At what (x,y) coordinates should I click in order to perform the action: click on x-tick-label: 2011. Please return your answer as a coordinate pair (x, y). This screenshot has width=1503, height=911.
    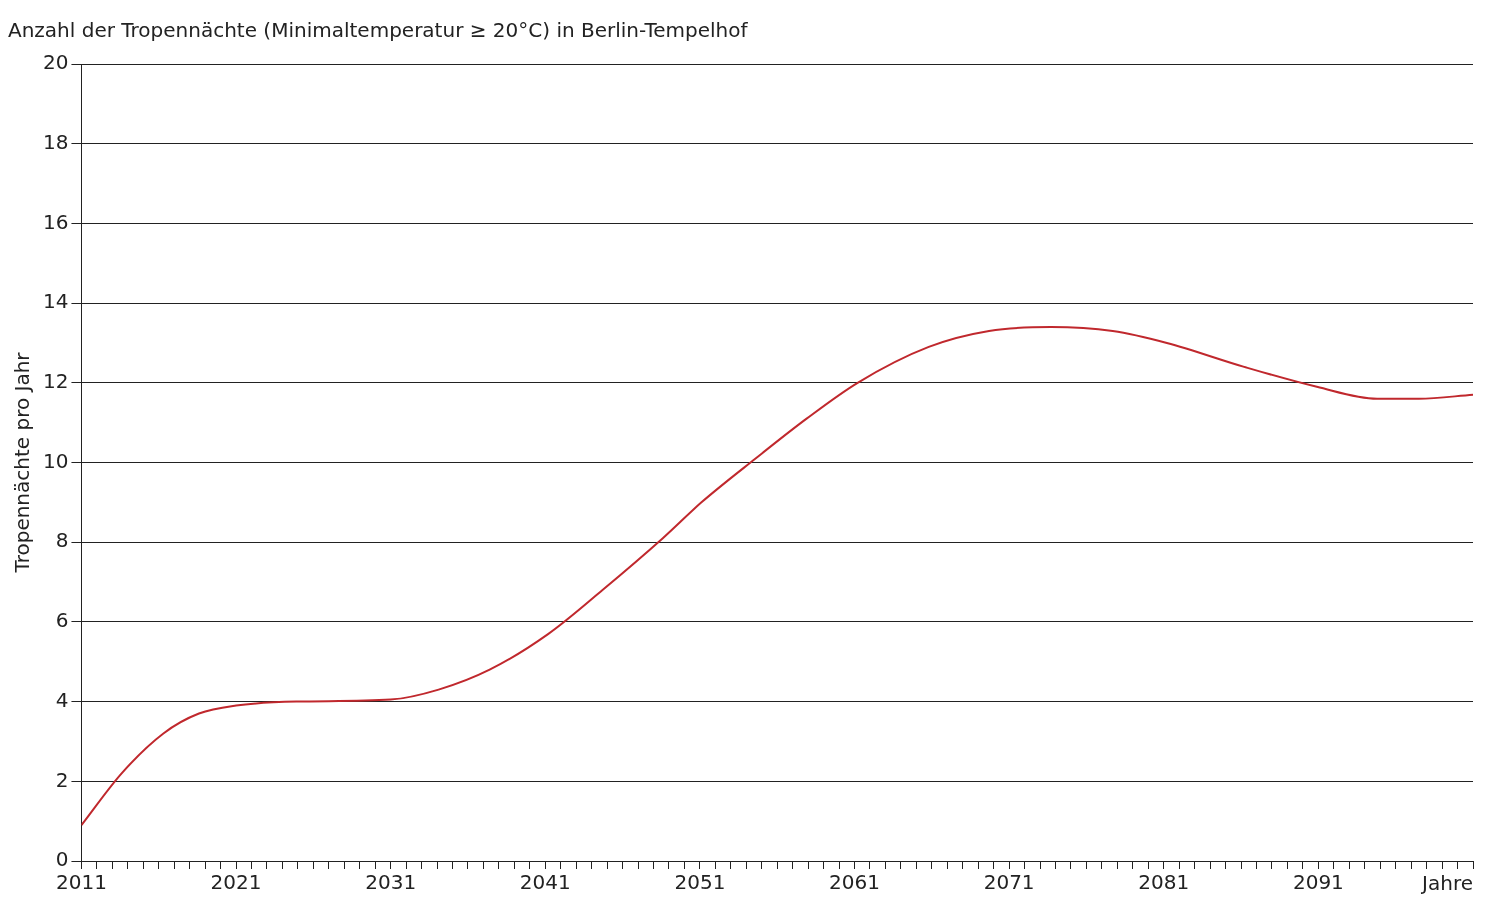
    Looking at the image, I should click on (81, 882).